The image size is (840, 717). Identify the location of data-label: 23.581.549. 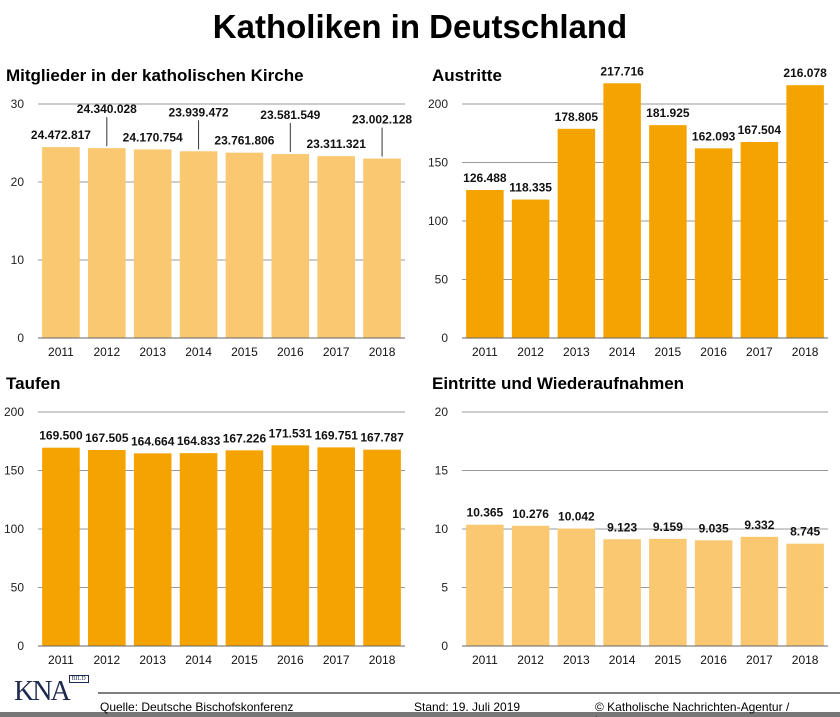
(290, 115).